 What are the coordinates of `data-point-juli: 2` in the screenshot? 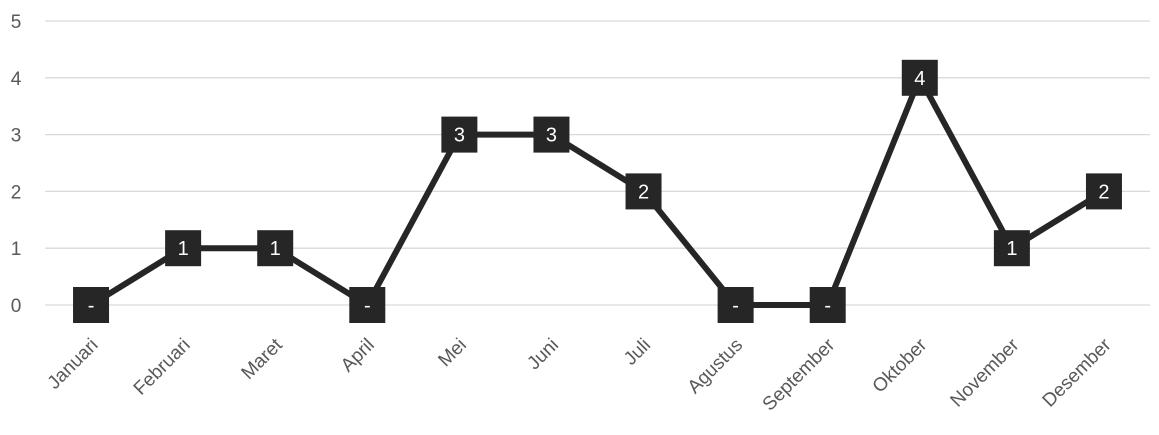 It's located at (643, 191).